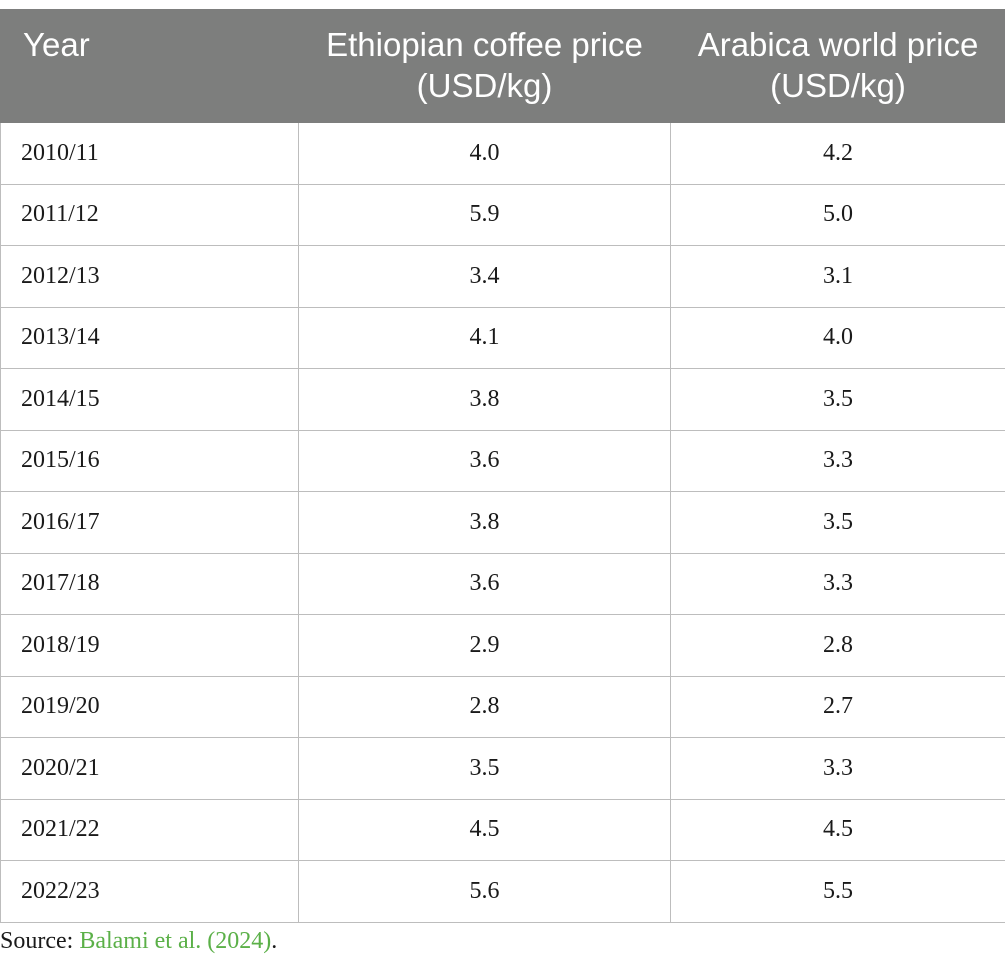  I want to click on table-row: 2021/22 4.5 4.5, so click(502, 829).